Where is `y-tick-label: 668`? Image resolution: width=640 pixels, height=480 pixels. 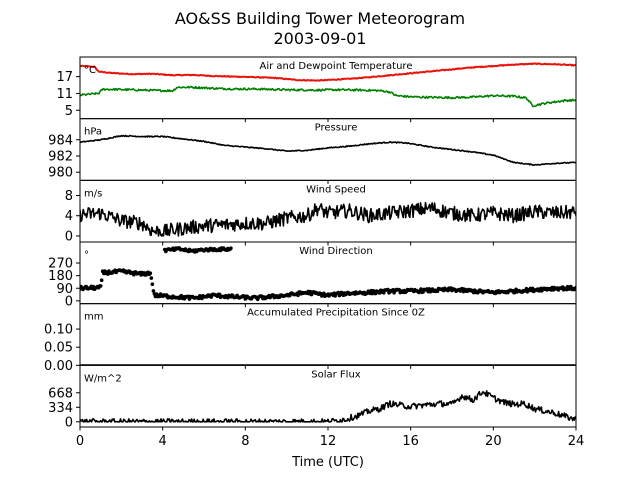
y-tick-label: 668 is located at coordinates (60, 393).